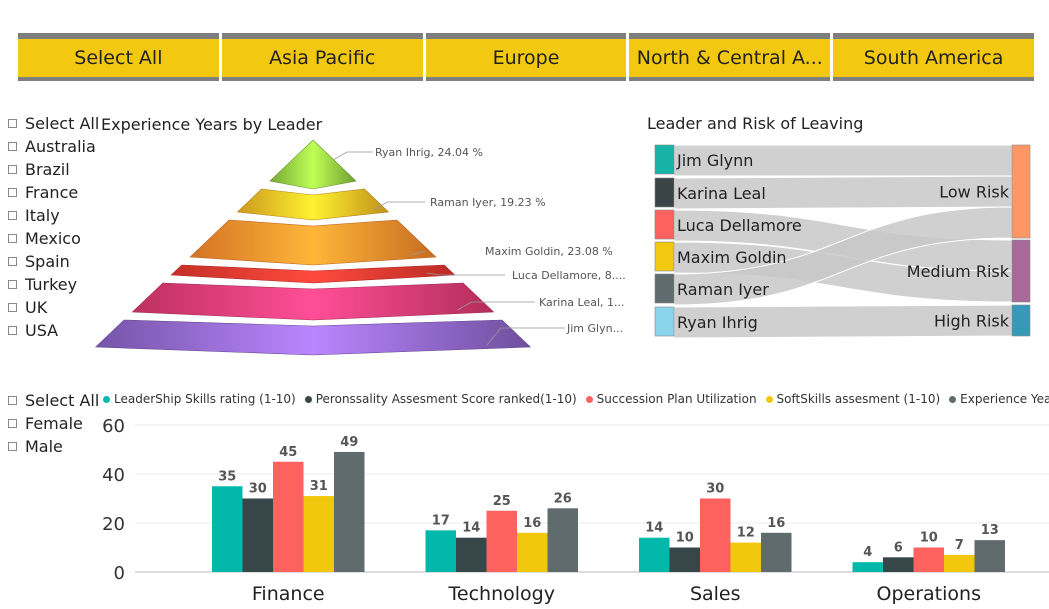  What do you see at coordinates (715, 535) in the screenshot?
I see `bar-sales-succession-plan-utilization` at bounding box center [715, 535].